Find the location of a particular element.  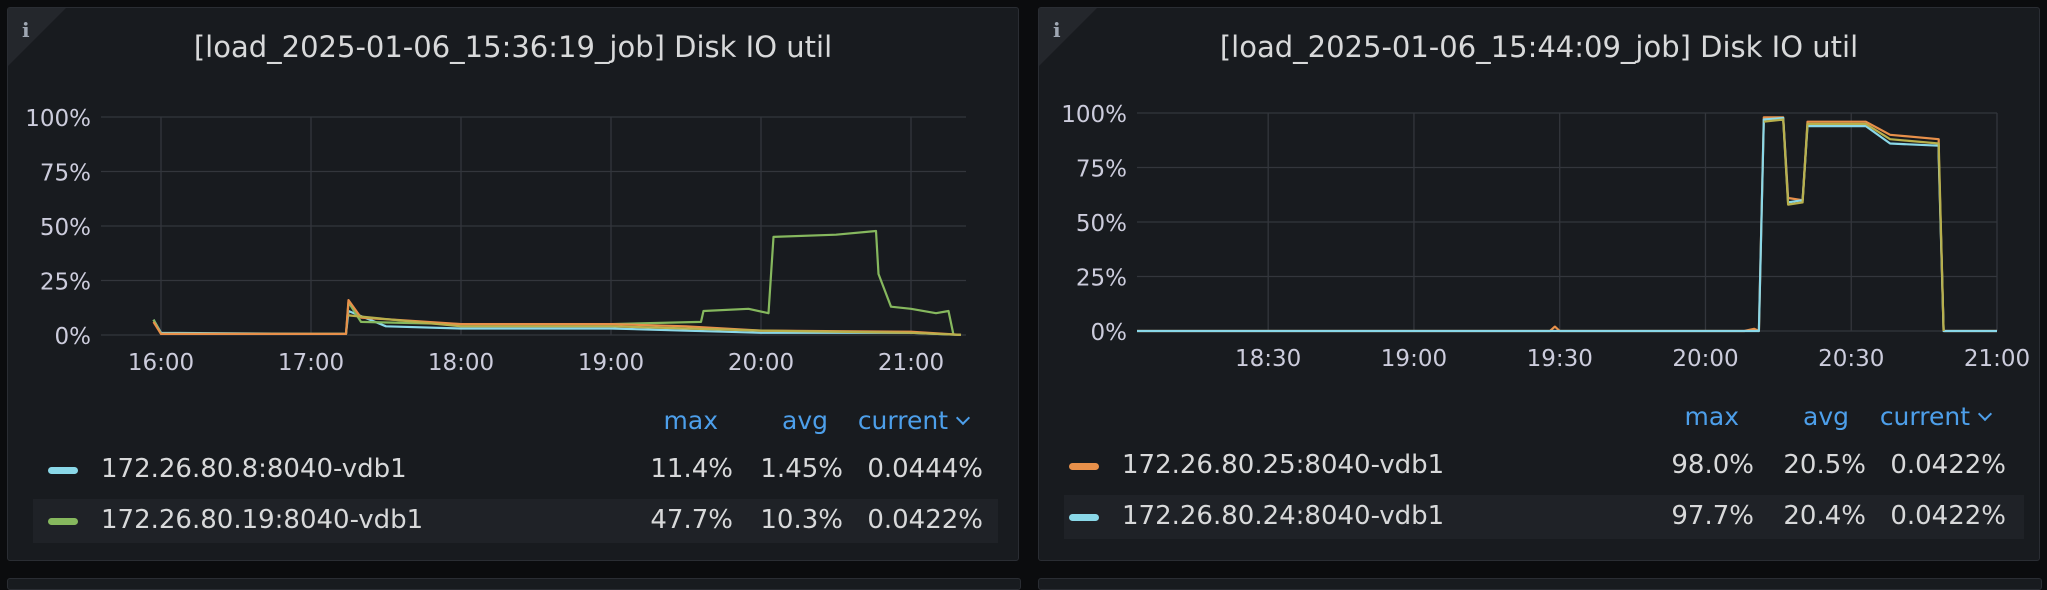

legend-avg: 1.45% is located at coordinates (801, 469).